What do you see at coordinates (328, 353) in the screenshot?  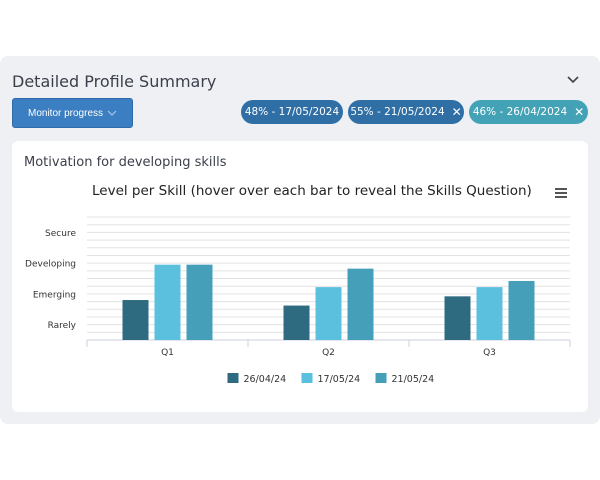 I see `x-tick-label: Q2` at bounding box center [328, 353].